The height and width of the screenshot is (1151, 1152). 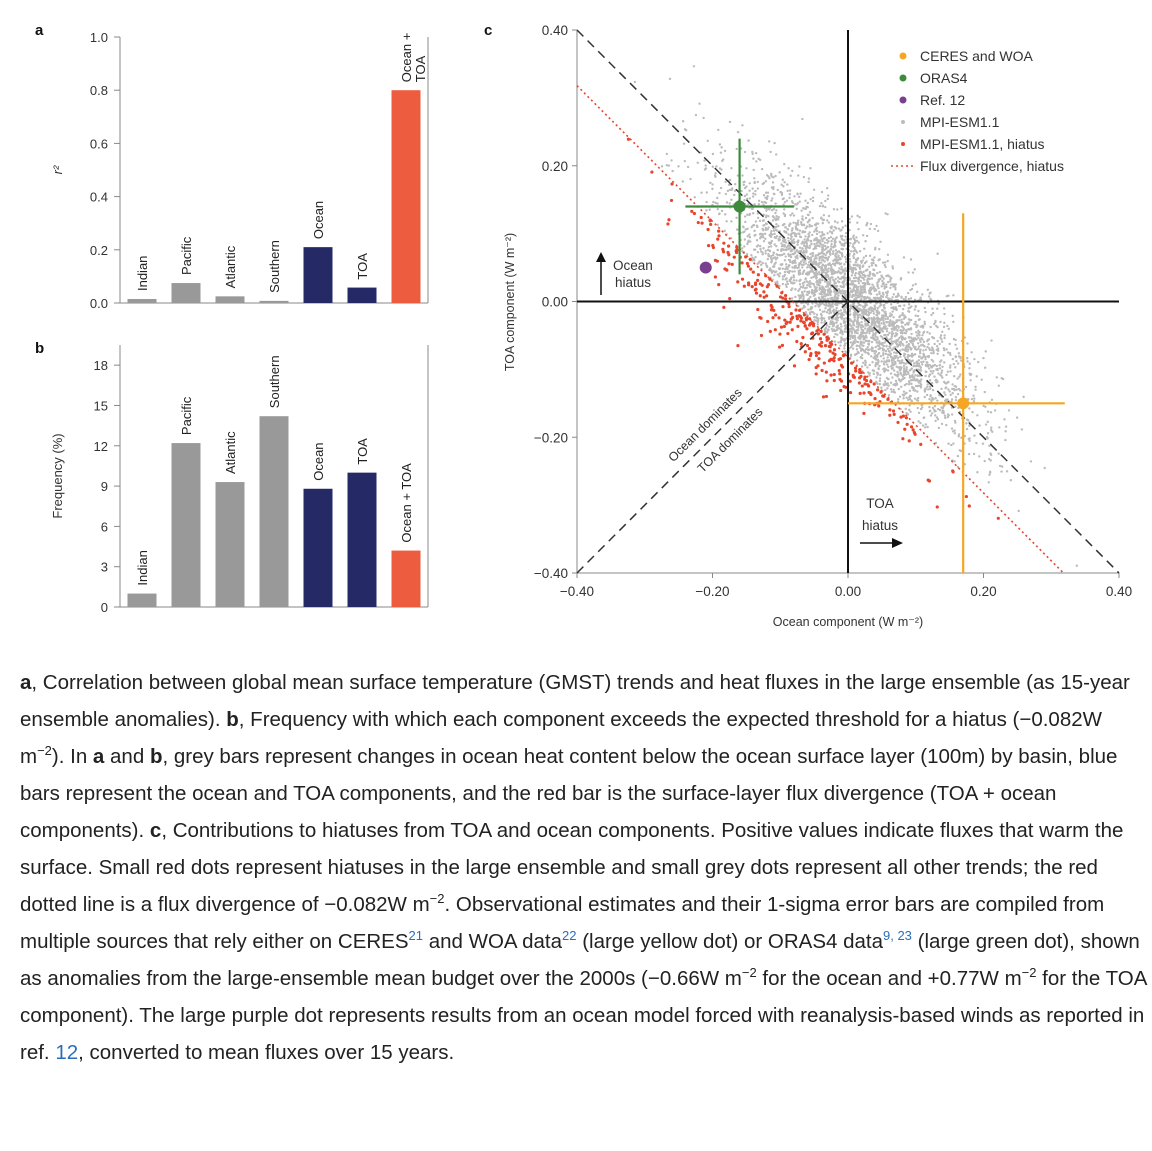 What do you see at coordinates (555, 30) in the screenshot?
I see `y-tick-label: 0.40` at bounding box center [555, 30].